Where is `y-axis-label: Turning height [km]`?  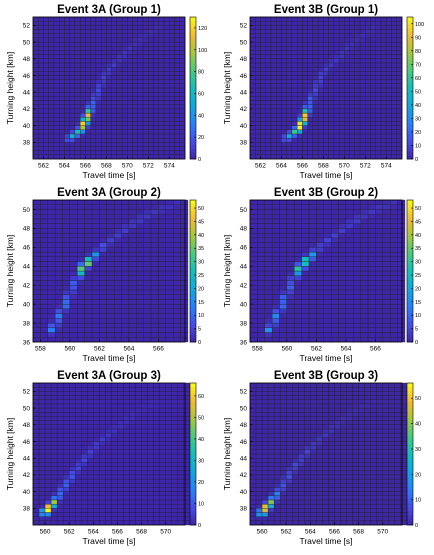
y-axis-label: Turning height [km] is located at coordinates (227, 271).